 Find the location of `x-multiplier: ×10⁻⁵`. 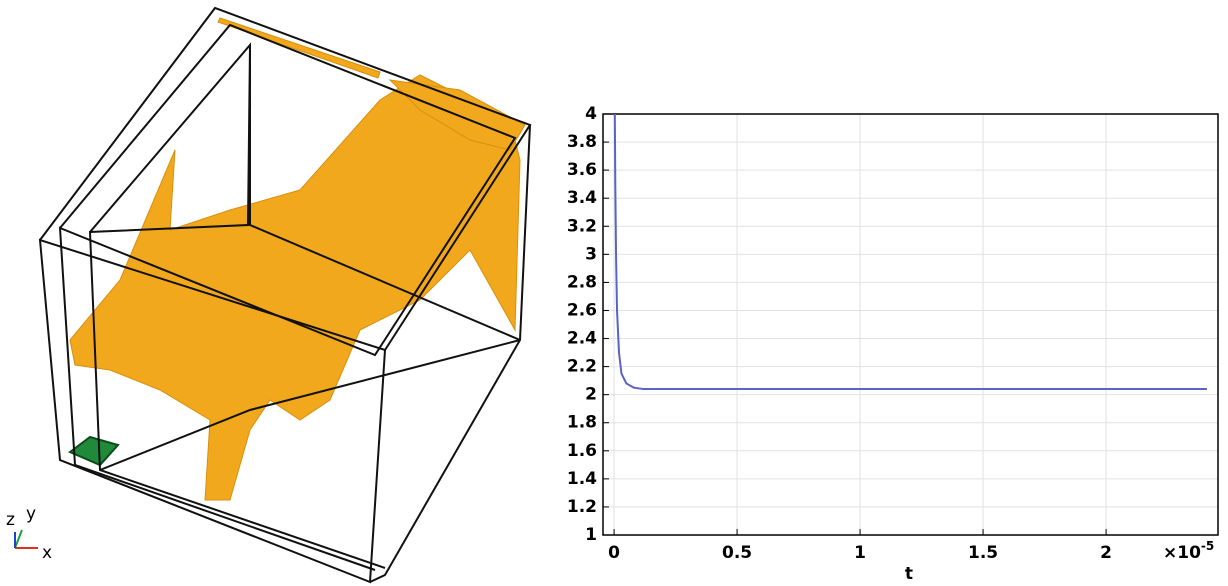

x-multiplier: ×10⁻⁵ is located at coordinates (1188, 551).